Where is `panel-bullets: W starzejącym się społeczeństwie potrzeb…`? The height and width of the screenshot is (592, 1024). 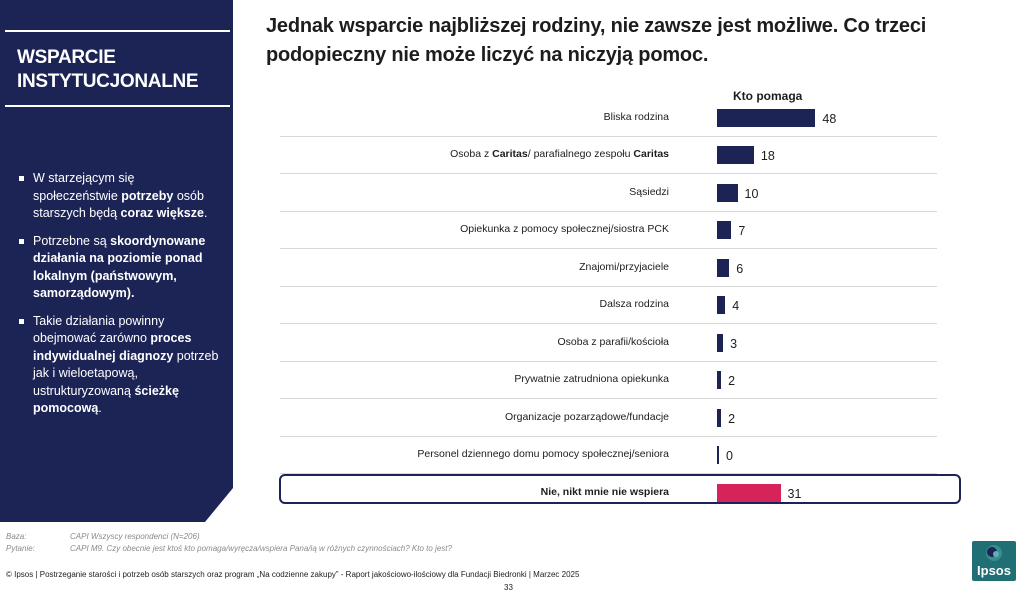 panel-bullets: W starzejącym się społeczeństwie potrzeb… is located at coordinates (119, 299).